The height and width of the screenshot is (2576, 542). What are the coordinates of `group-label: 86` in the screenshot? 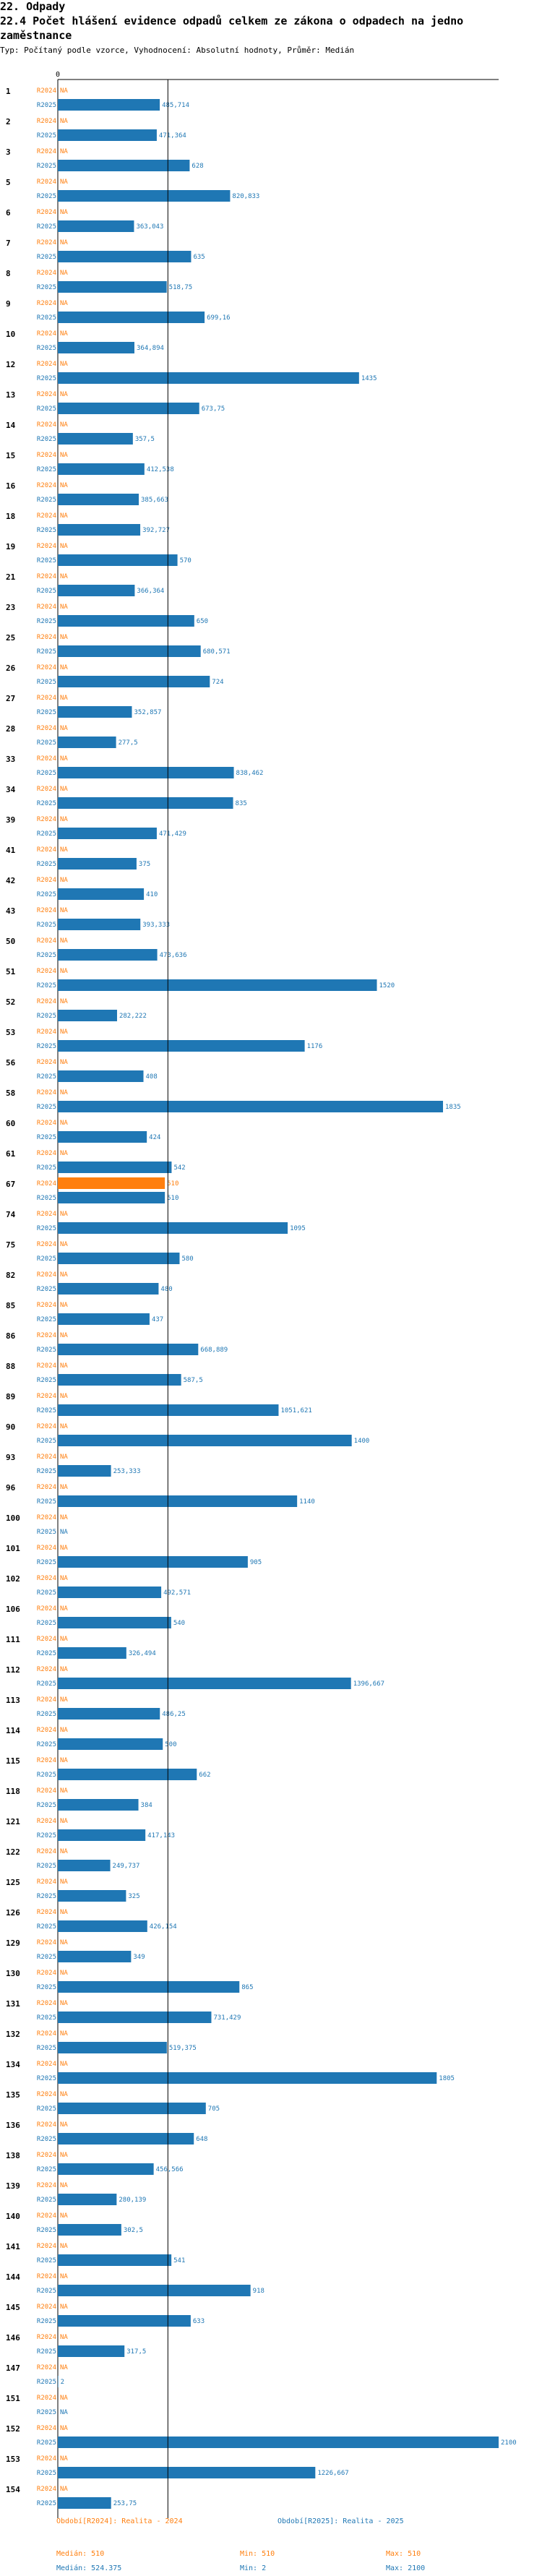 It's located at (11, 1336).